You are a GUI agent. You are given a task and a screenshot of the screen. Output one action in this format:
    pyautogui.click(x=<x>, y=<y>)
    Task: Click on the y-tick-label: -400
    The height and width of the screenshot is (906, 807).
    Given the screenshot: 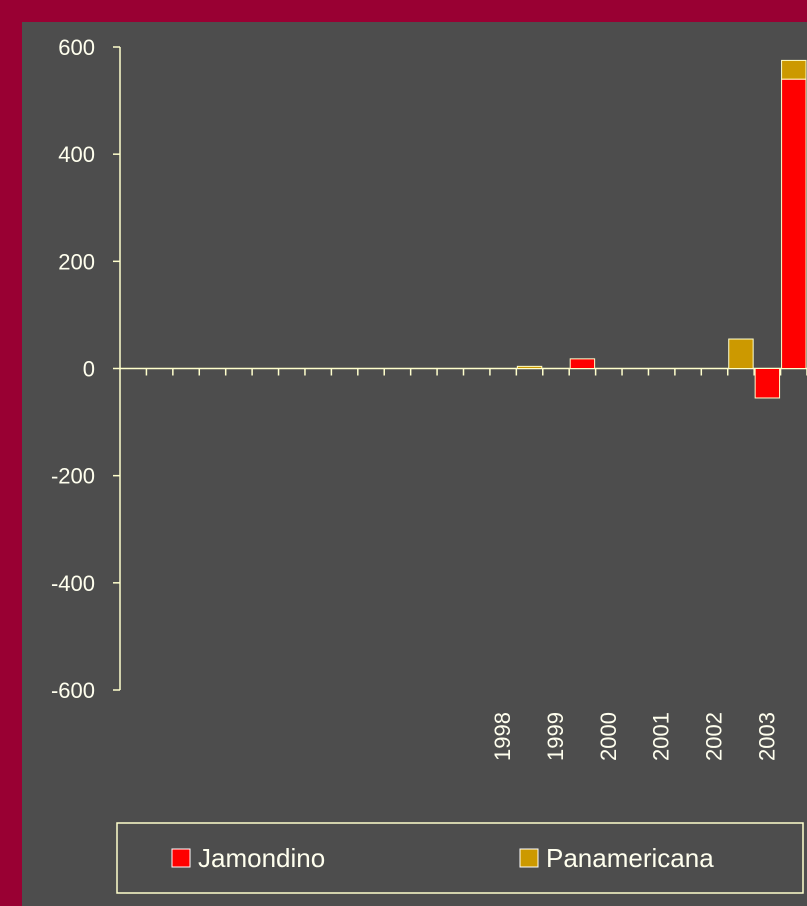 What is the action you would take?
    pyautogui.click(x=73, y=583)
    